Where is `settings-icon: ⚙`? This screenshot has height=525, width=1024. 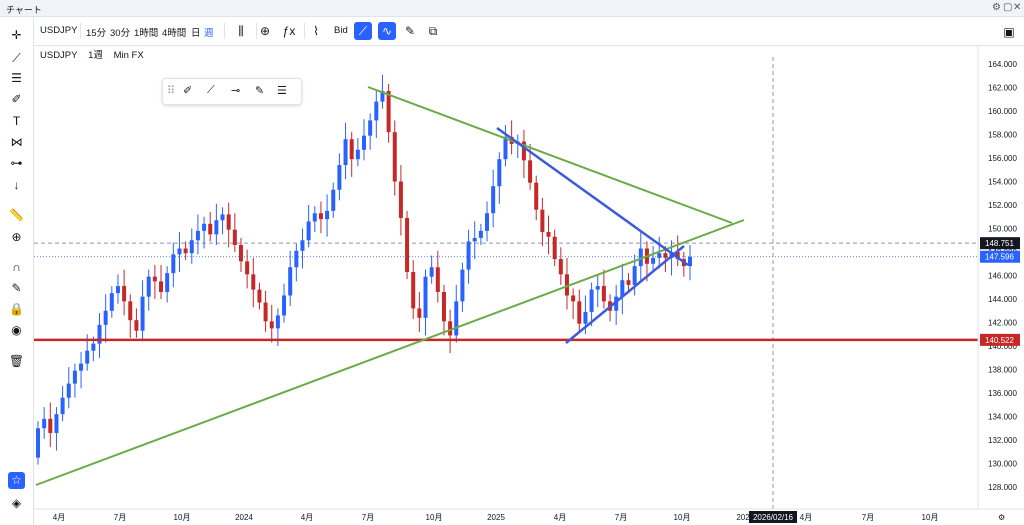
settings-icon: ⚙ is located at coordinates (996, 7).